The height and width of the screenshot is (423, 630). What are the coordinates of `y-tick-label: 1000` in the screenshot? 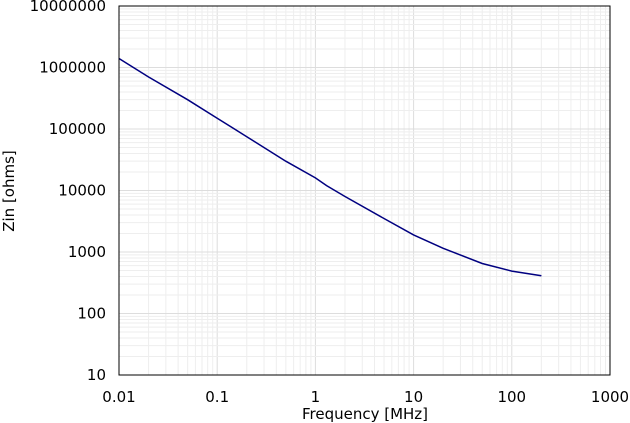 It's located at (87, 252).